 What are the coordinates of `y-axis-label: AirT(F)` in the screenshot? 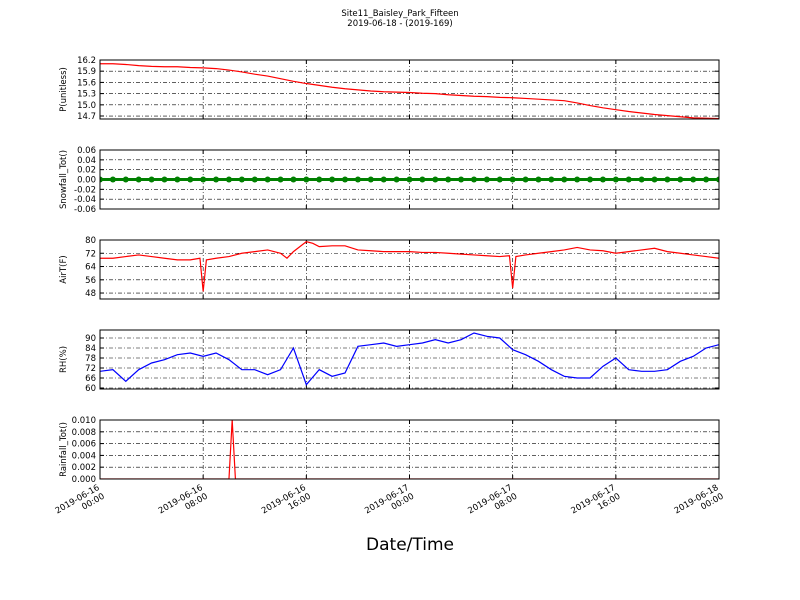 It's located at (64, 269).